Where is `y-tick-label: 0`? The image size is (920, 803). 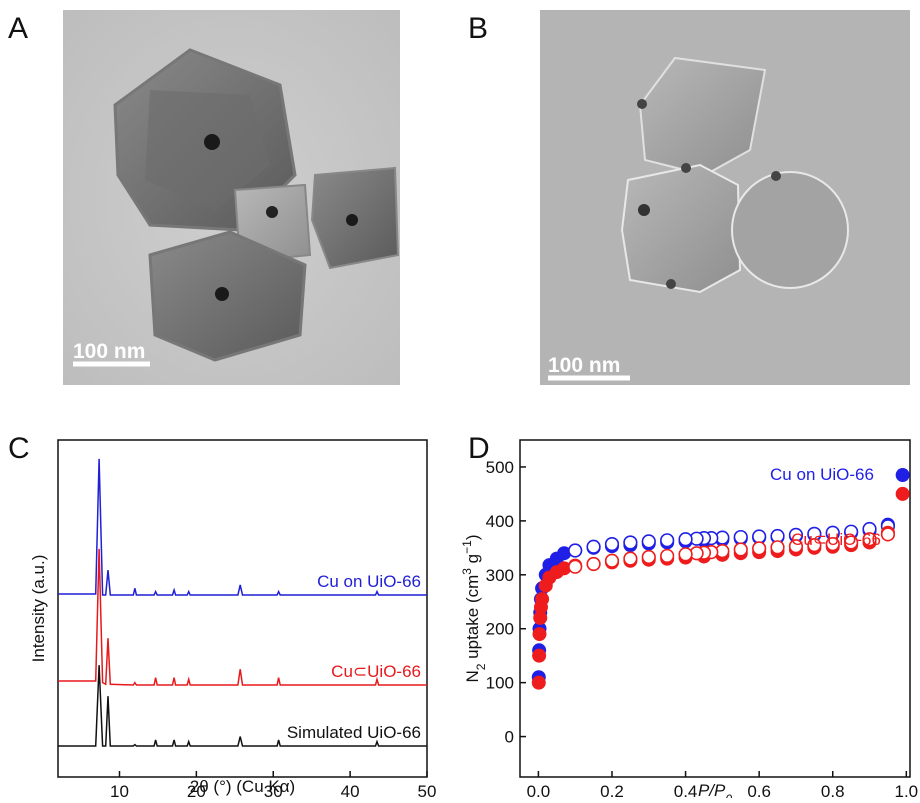 y-tick-label: 0 is located at coordinates (509, 737).